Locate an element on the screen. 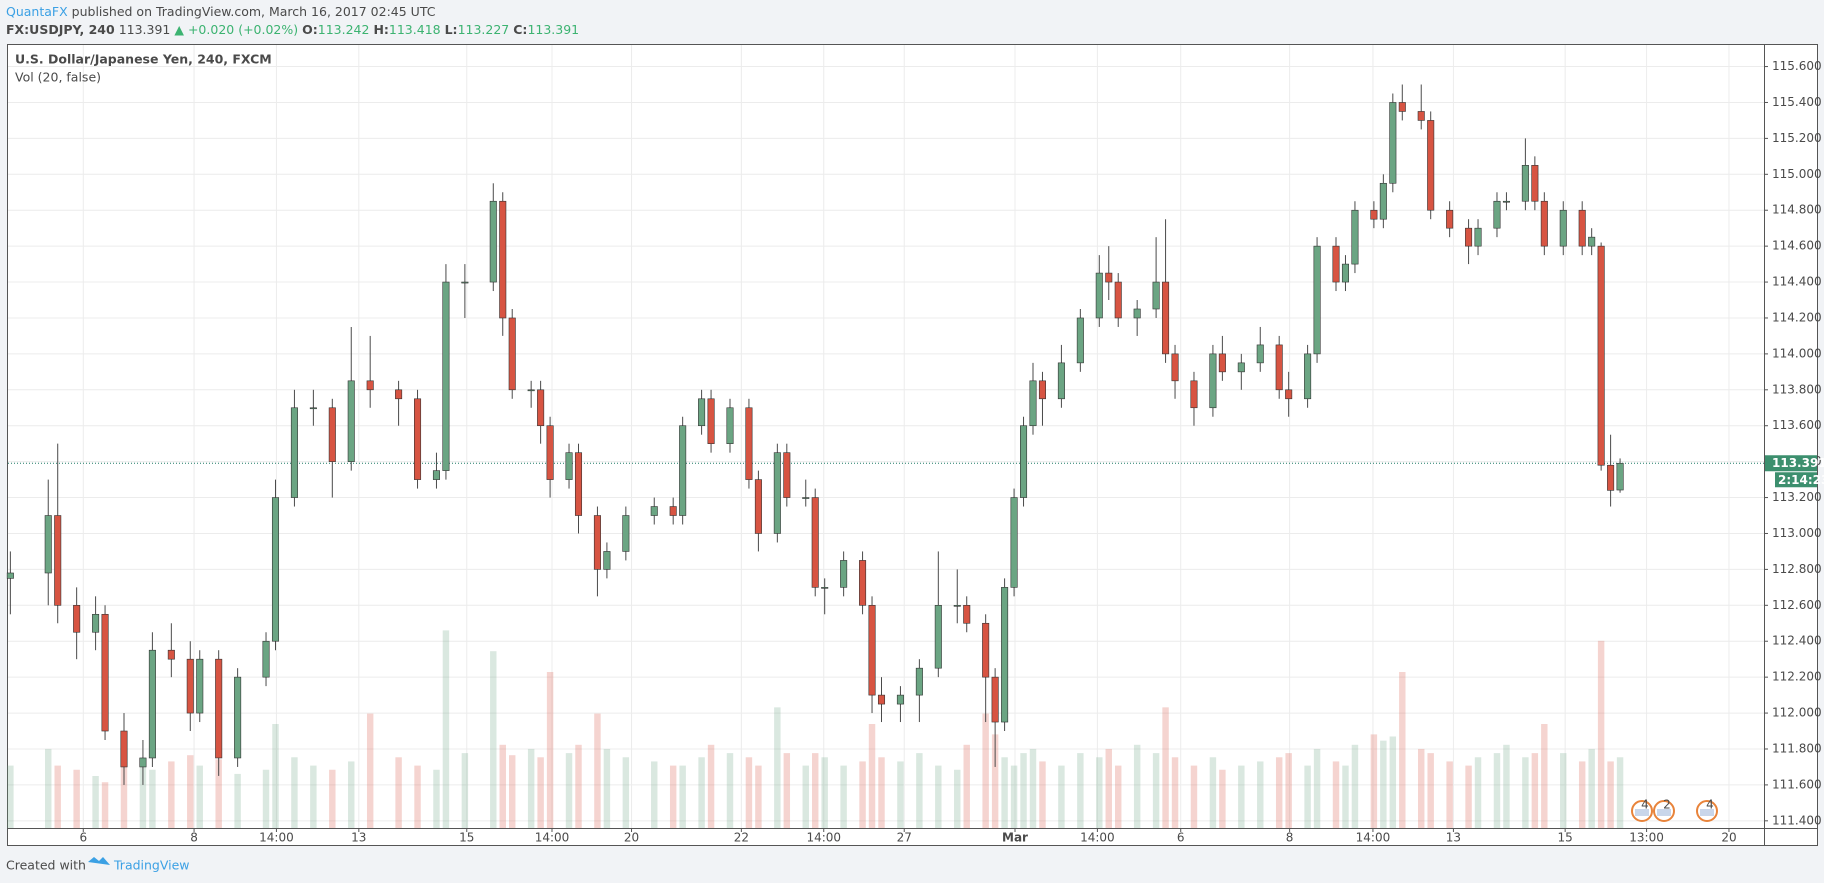 The height and width of the screenshot is (883, 1824). y-tick-label: 112.000 is located at coordinates (1797, 713).